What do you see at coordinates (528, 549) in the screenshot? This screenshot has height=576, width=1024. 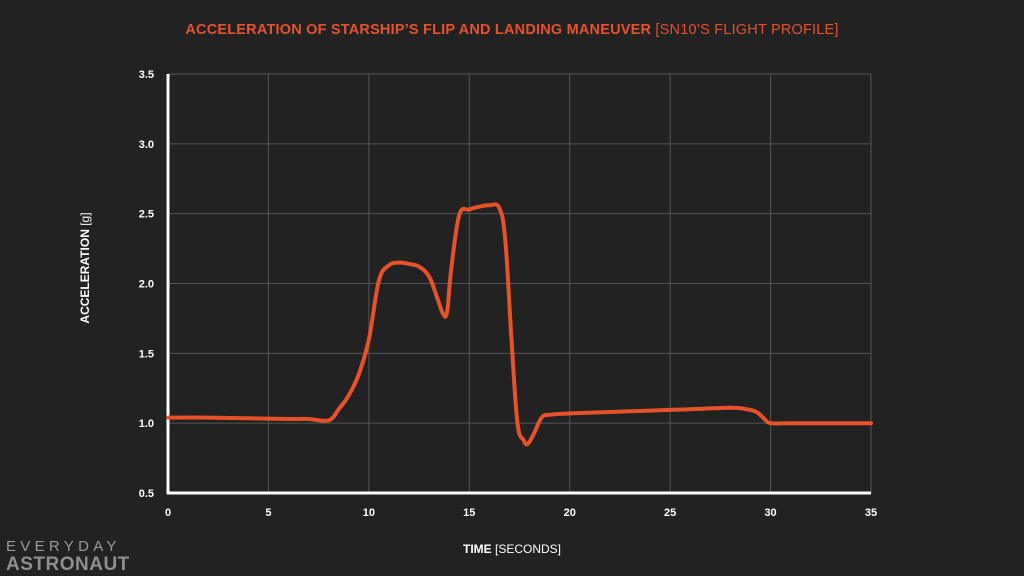 I see `x-axis-label-unit: [SECONDS]` at bounding box center [528, 549].